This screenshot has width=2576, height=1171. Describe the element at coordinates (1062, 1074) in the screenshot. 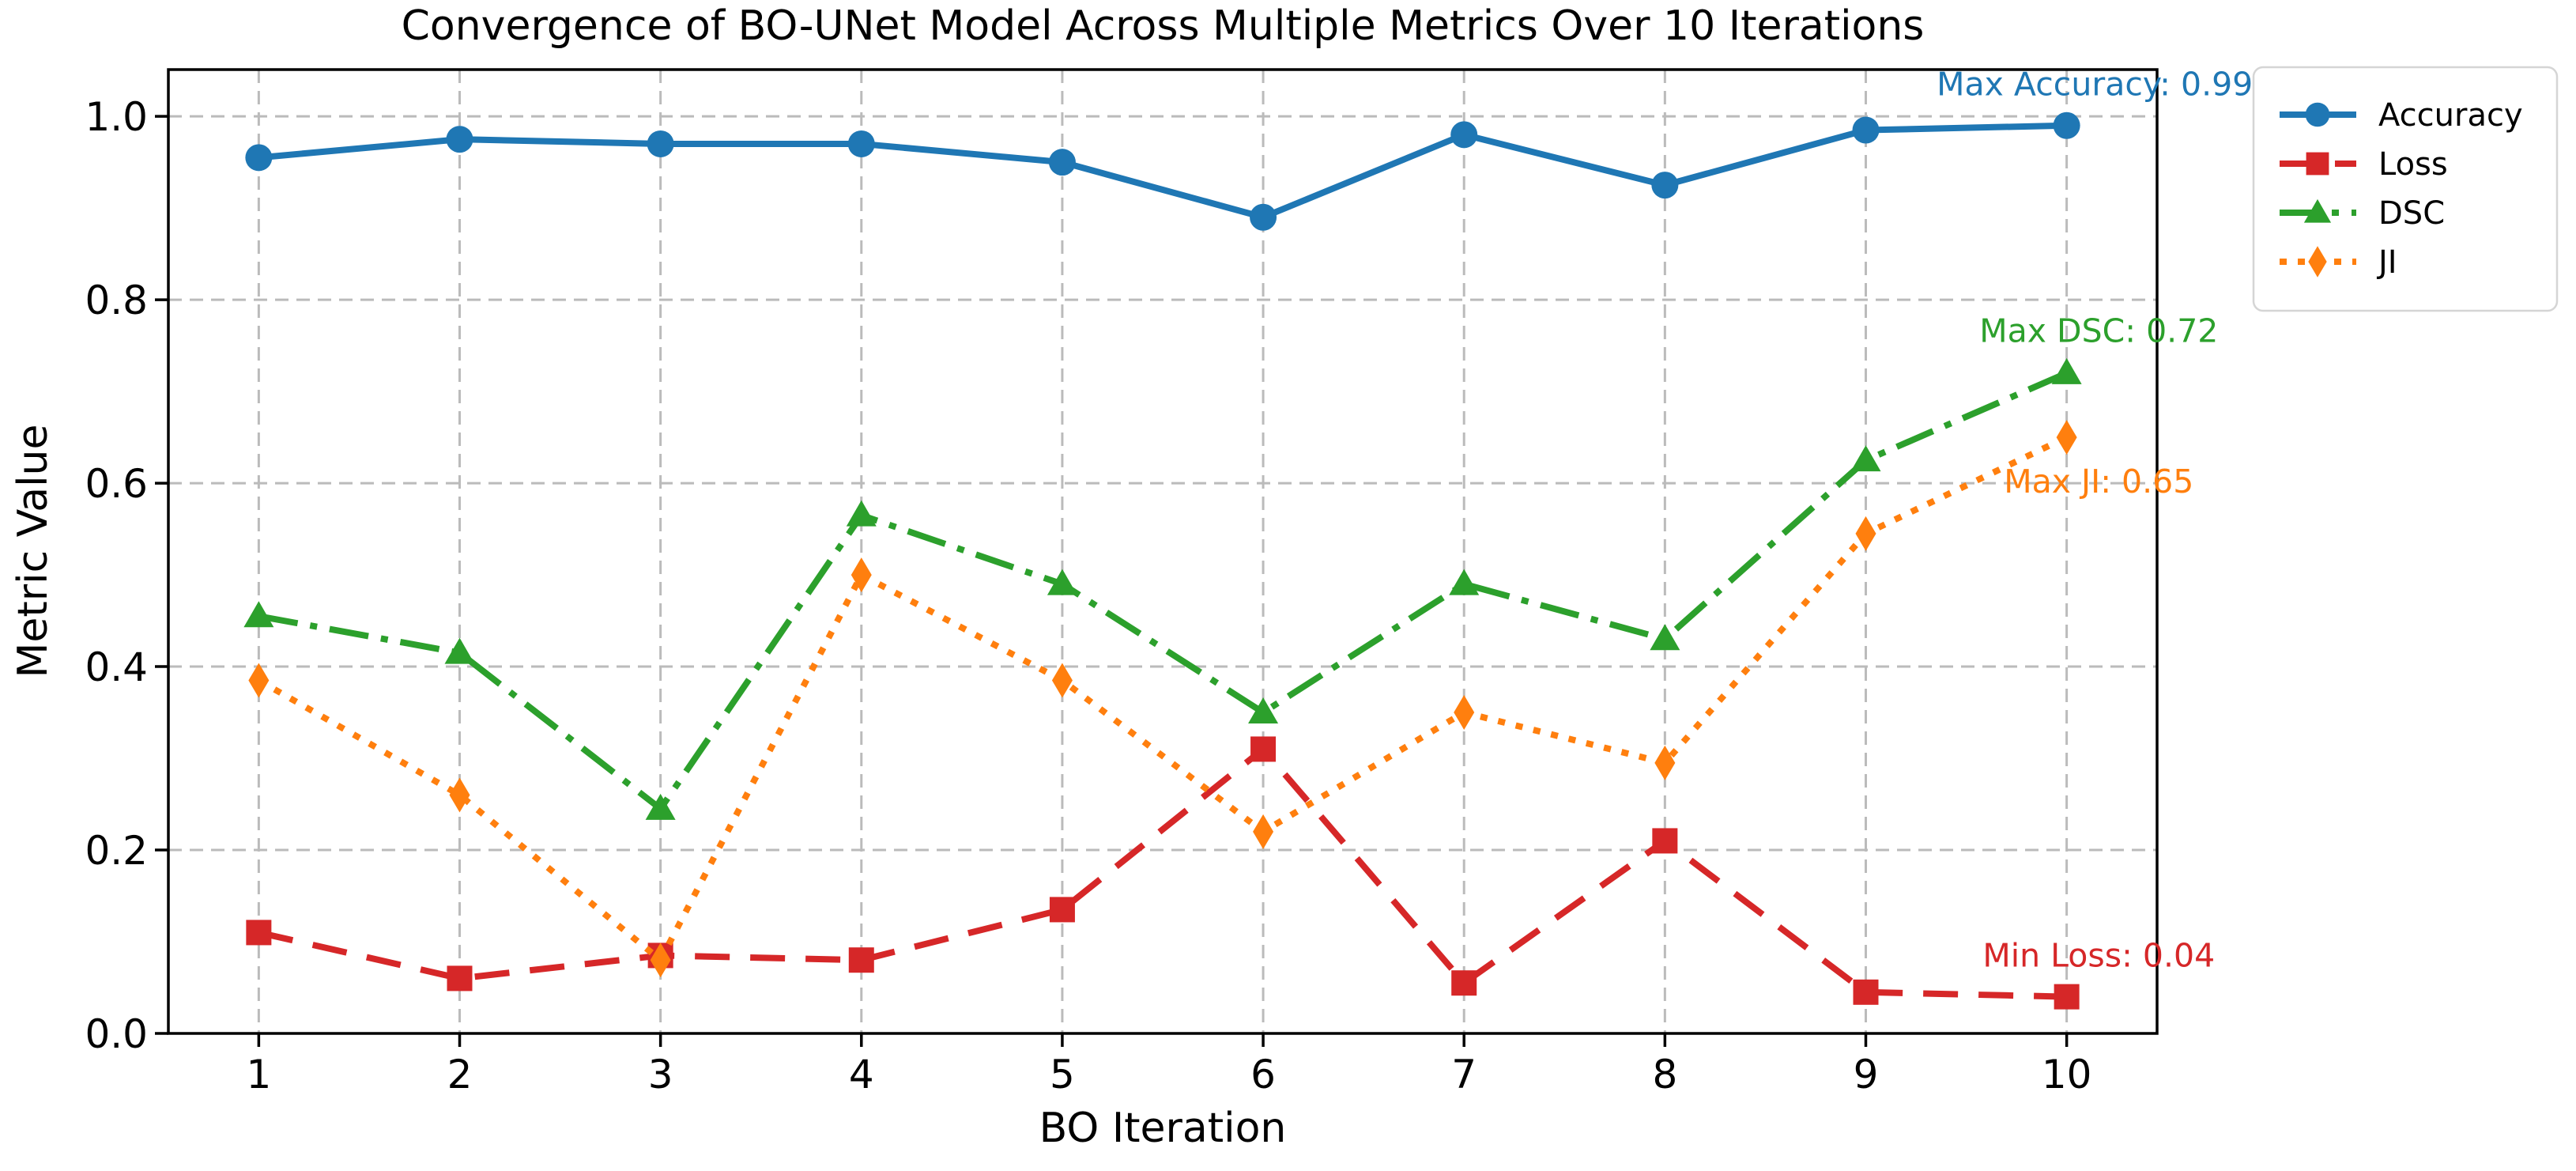

I see `x-tick-label-5: 5` at that location.